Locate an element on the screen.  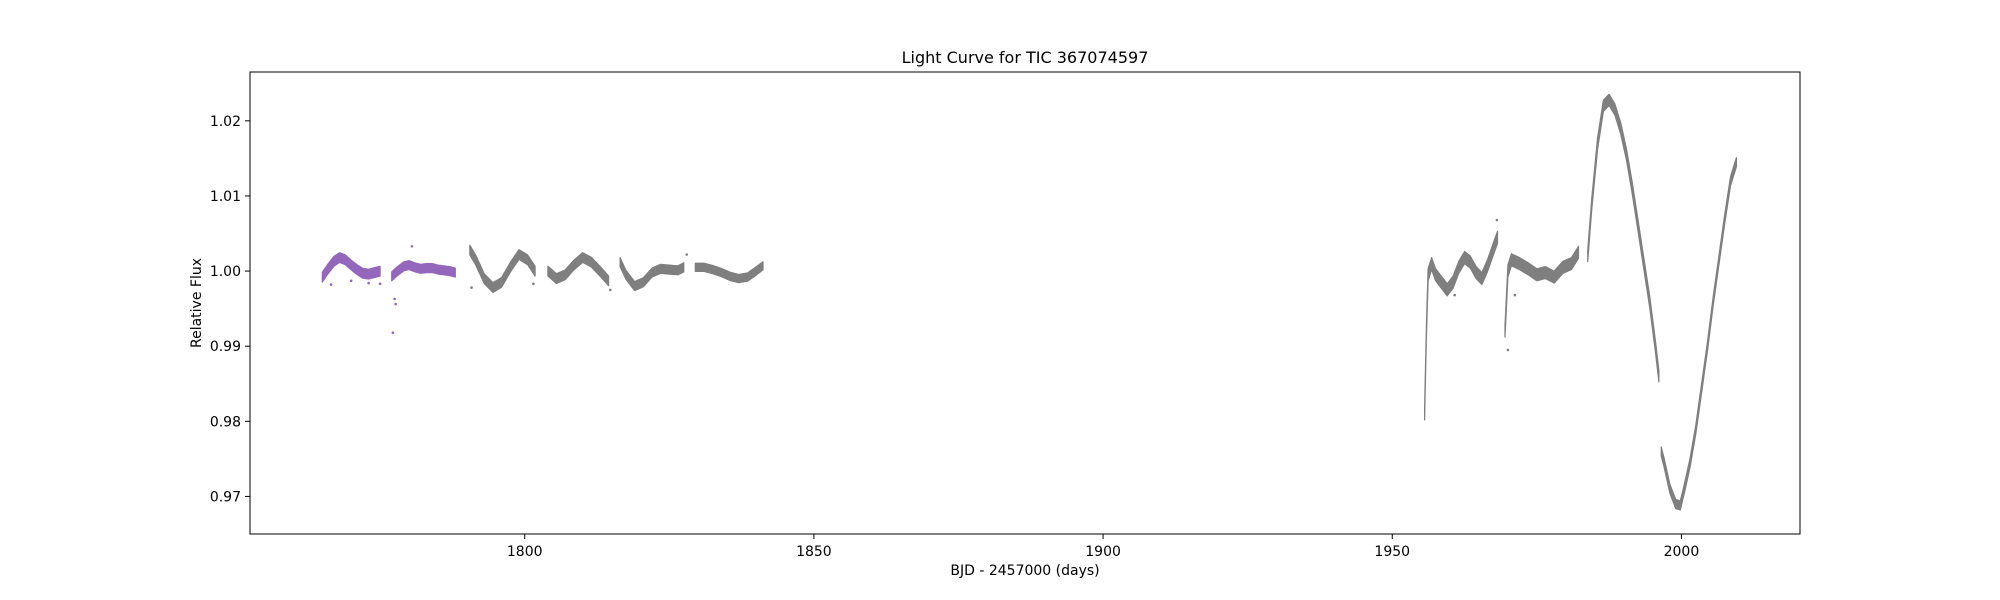
x-tick-label: 1850 is located at coordinates (814, 552).